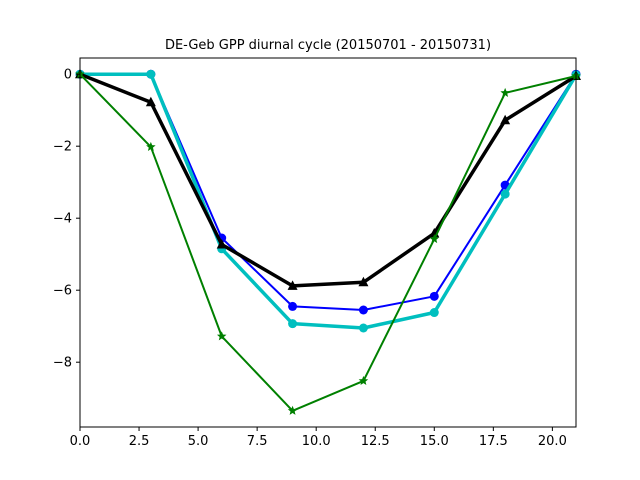 Image resolution: width=640 pixels, height=480 pixels. Describe the element at coordinates (62, 219) in the screenshot. I see `y-tick-label: −4` at that location.